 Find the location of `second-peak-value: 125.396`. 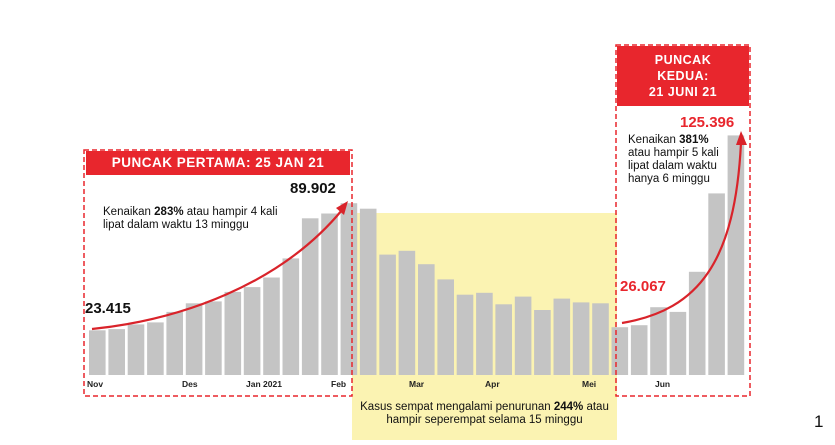

second-peak-value: 125.396 is located at coordinates (707, 122).